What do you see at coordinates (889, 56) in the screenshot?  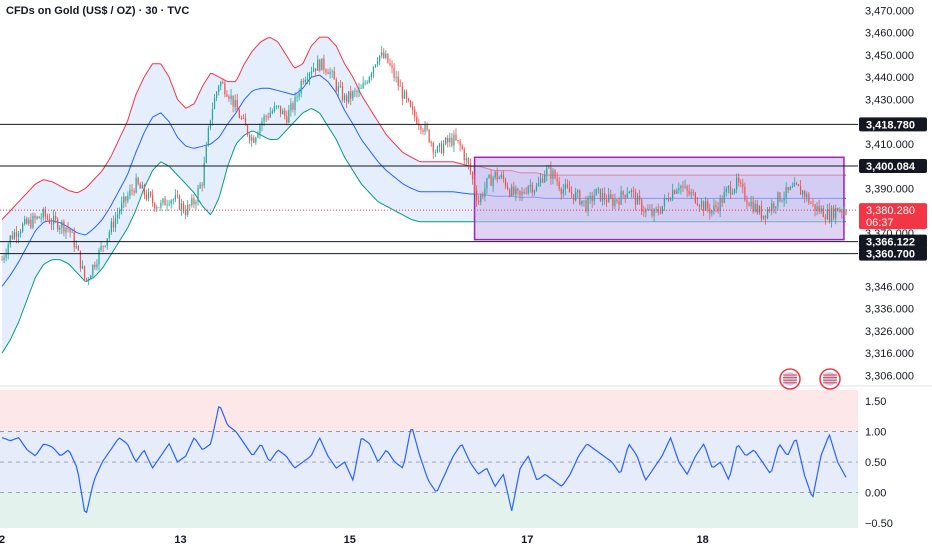 I see `y-tick-label: 3,450.000` at bounding box center [889, 56].